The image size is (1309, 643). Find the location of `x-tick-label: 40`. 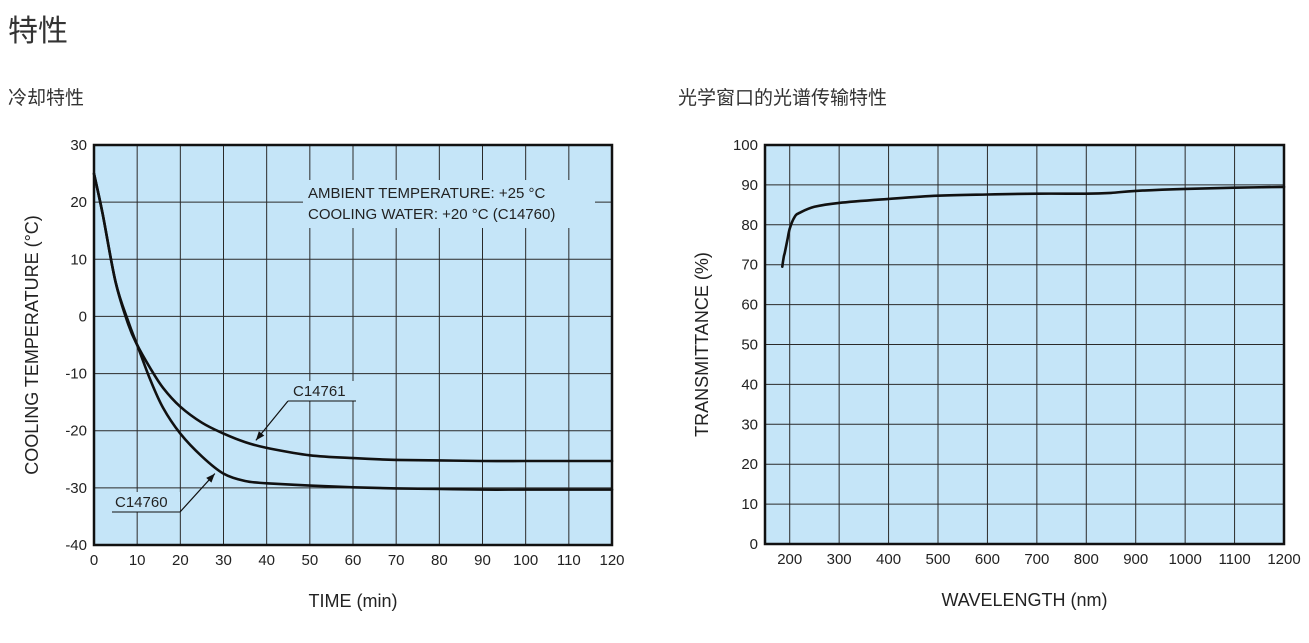

x-tick-label: 40 is located at coordinates (266, 560).